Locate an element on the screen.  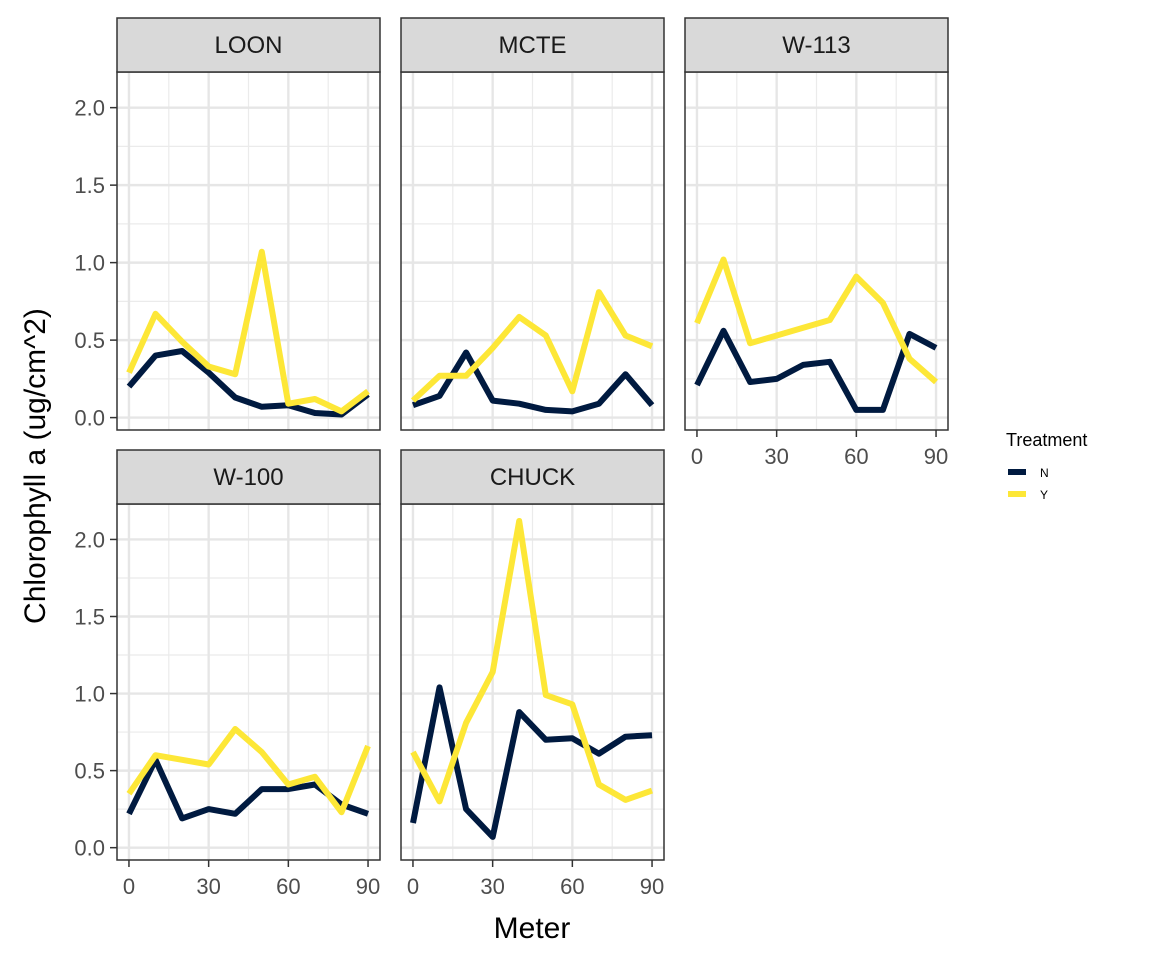
panel-title-loon: LOON is located at coordinates (248, 45).